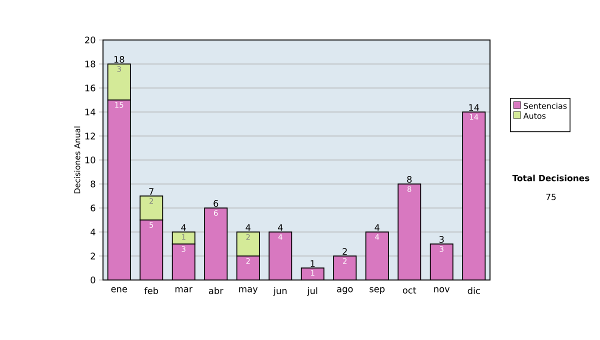 Image resolution: width=600 pixels, height=340 pixels. I want to click on y-tick-label: 6, so click(93, 208).